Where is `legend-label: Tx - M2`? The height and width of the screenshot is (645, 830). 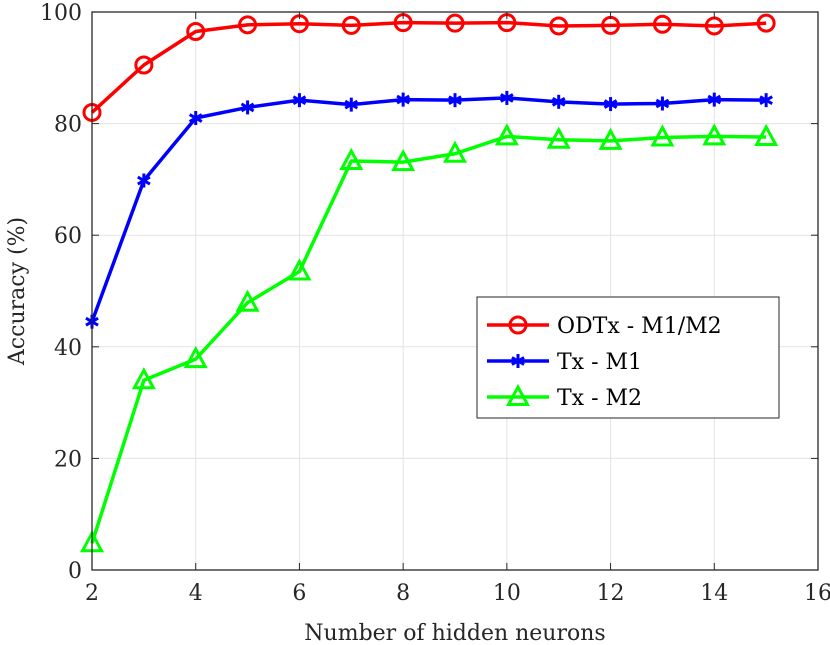 legend-label: Tx - M2 is located at coordinates (599, 398).